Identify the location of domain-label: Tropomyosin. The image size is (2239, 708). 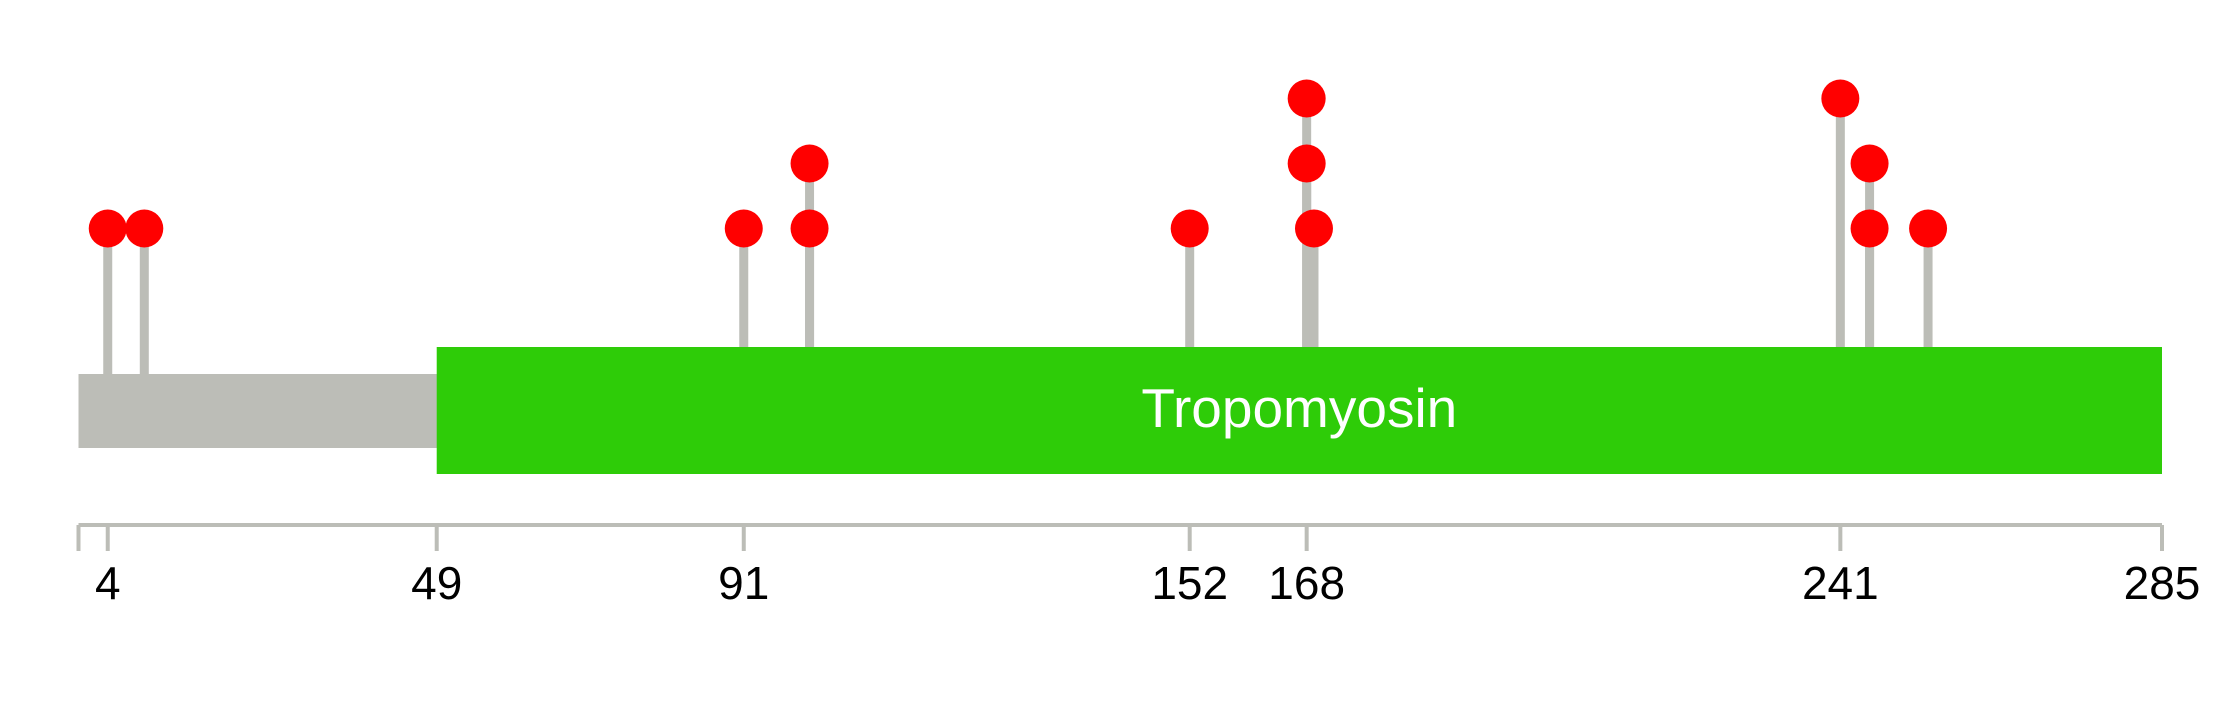
(1299, 408).